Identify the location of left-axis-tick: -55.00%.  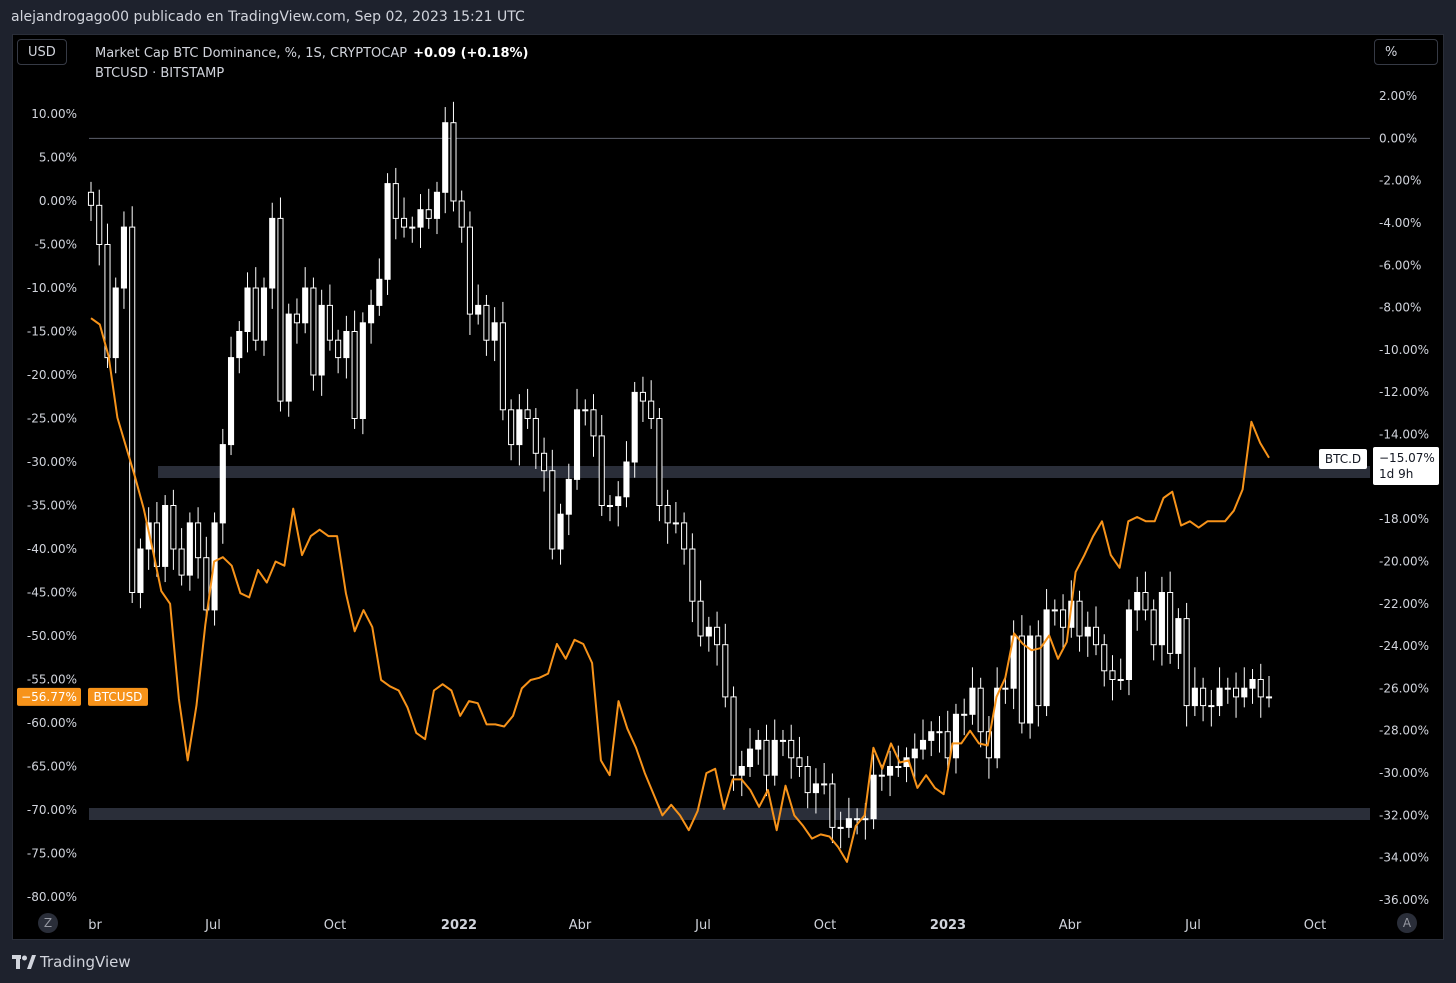
(52, 680).